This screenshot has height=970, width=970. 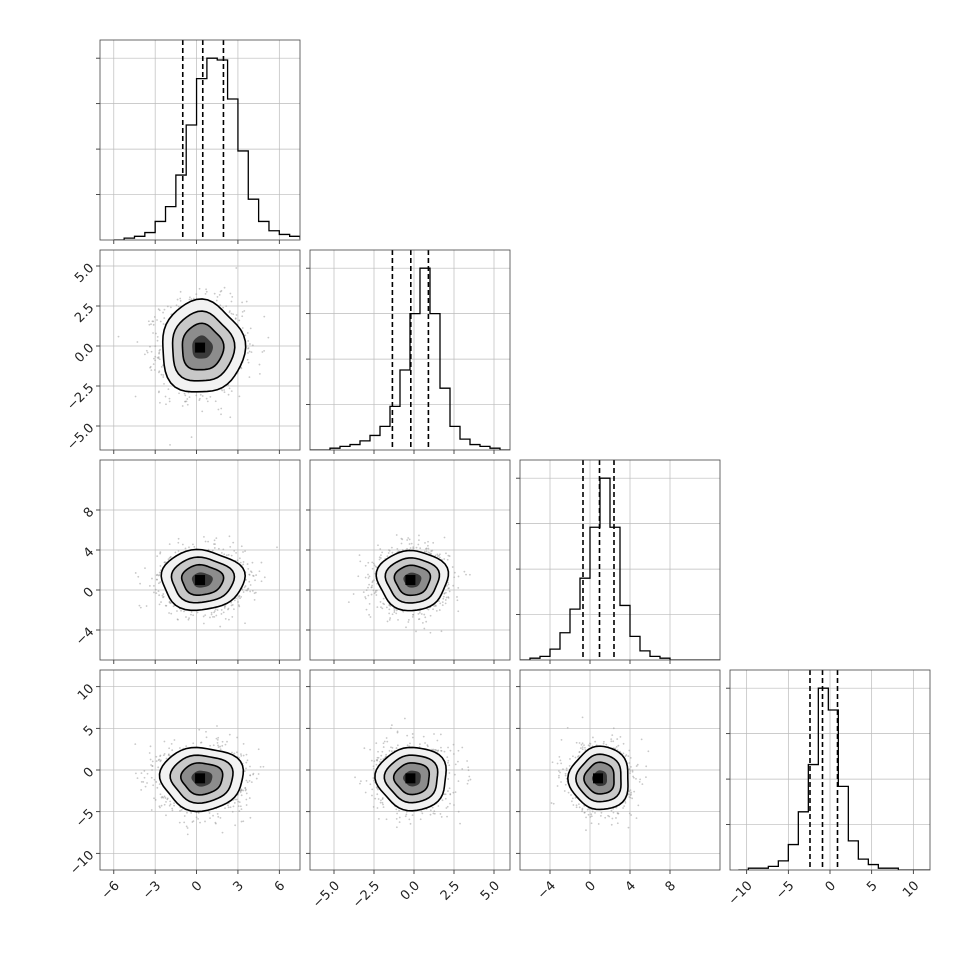 What do you see at coordinates (84, 353) in the screenshot?
I see `y-tick-label: 0.0` at bounding box center [84, 353].